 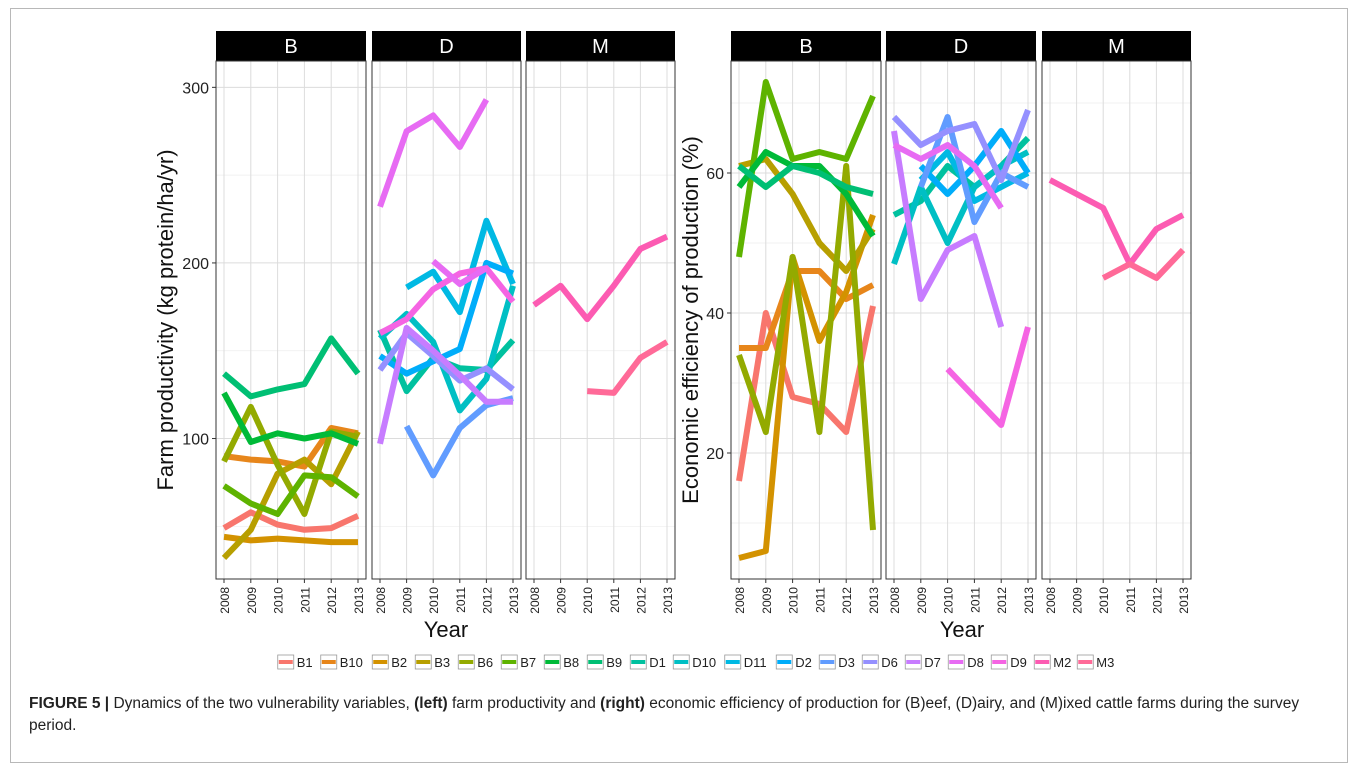 What do you see at coordinates (1052, 662) in the screenshot?
I see `legend-item-M2: M2` at bounding box center [1052, 662].